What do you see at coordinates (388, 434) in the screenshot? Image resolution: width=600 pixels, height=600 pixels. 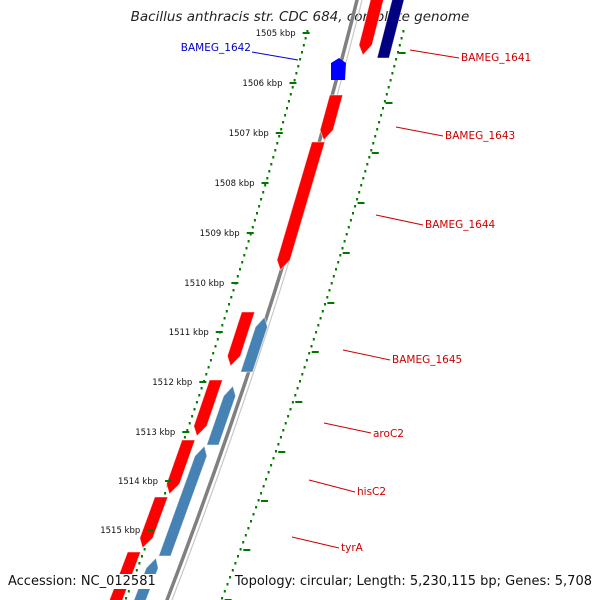 I see `gene-label: aroC2` at bounding box center [388, 434].